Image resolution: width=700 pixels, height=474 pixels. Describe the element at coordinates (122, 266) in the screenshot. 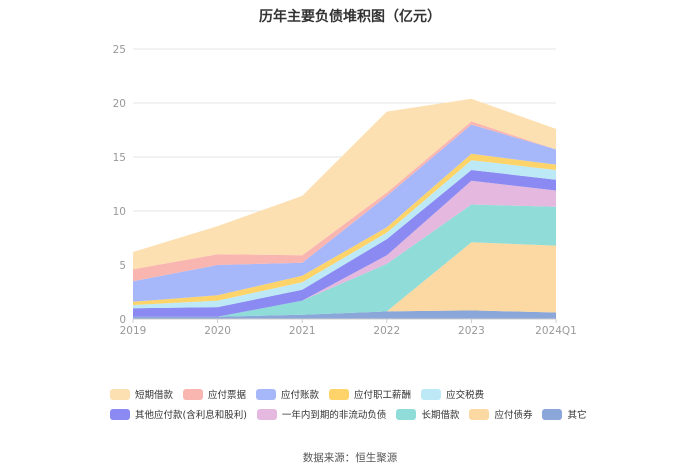

I see `y-tick-label: 5` at that location.